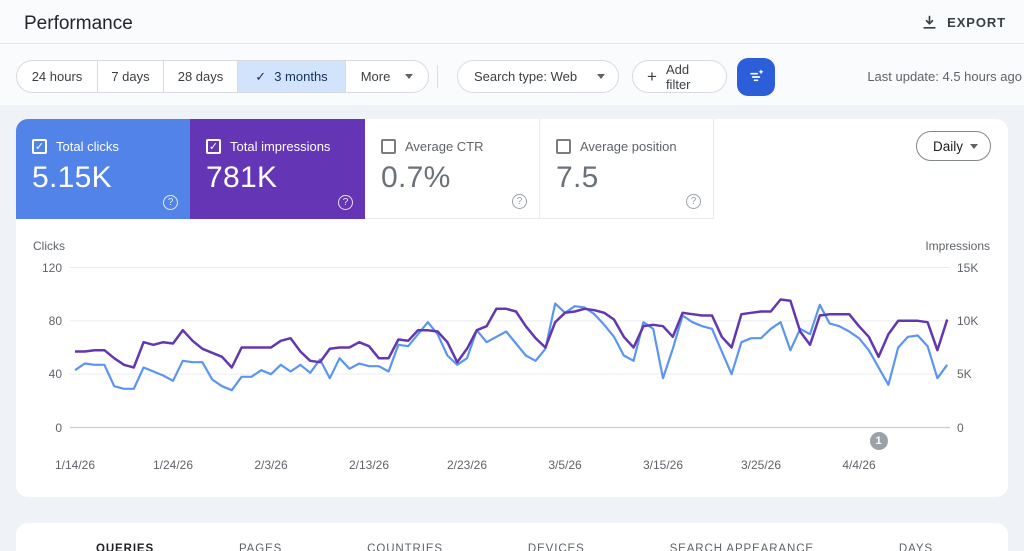 The width and height of the screenshot is (1024, 551). Describe the element at coordinates (878, 441) in the screenshot. I see `annotation-badge: 1` at that location.